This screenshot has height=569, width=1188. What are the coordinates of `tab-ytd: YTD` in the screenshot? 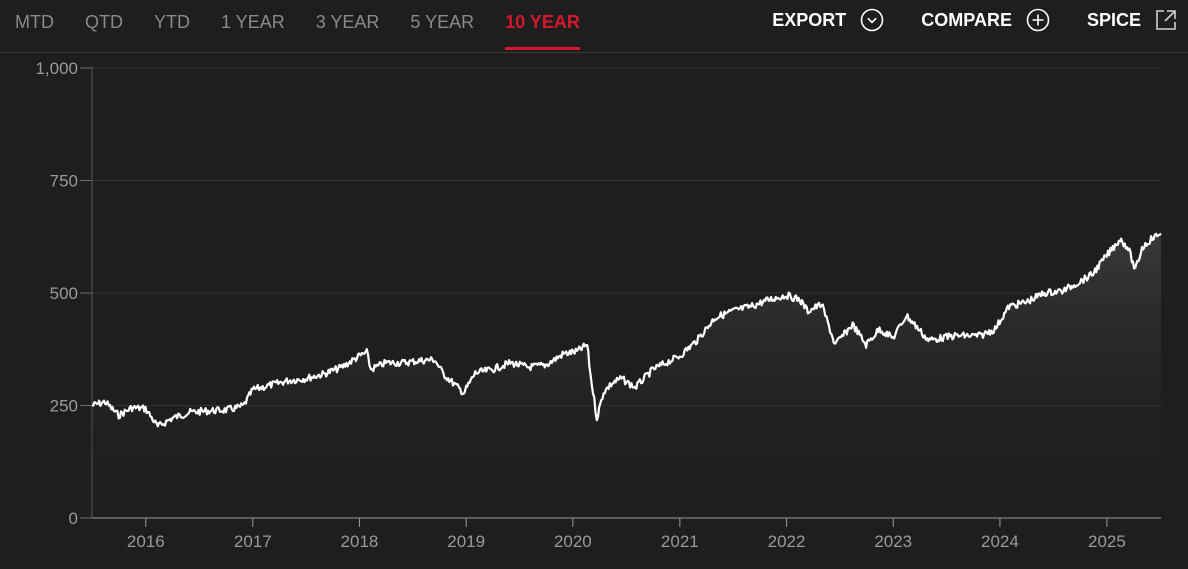 It's located at (172, 22).